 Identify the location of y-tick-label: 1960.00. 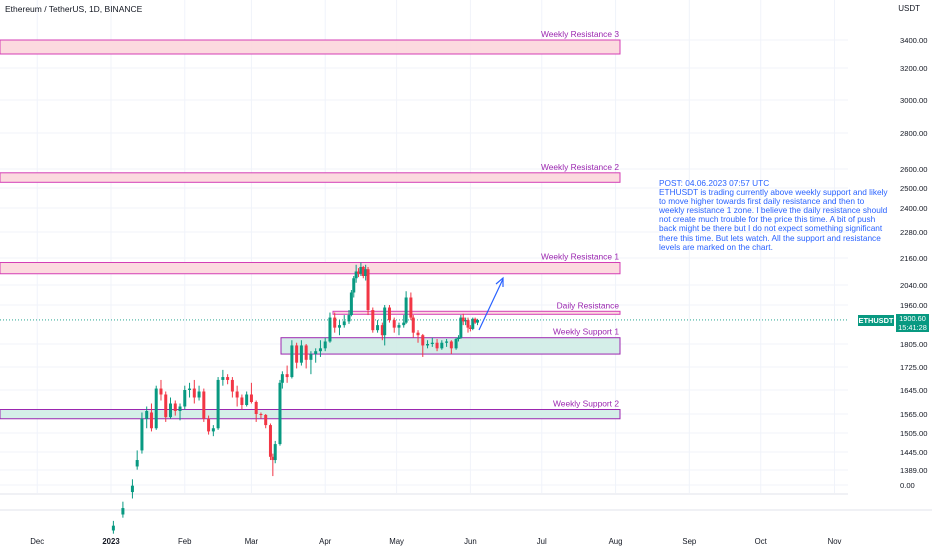
(913, 305).